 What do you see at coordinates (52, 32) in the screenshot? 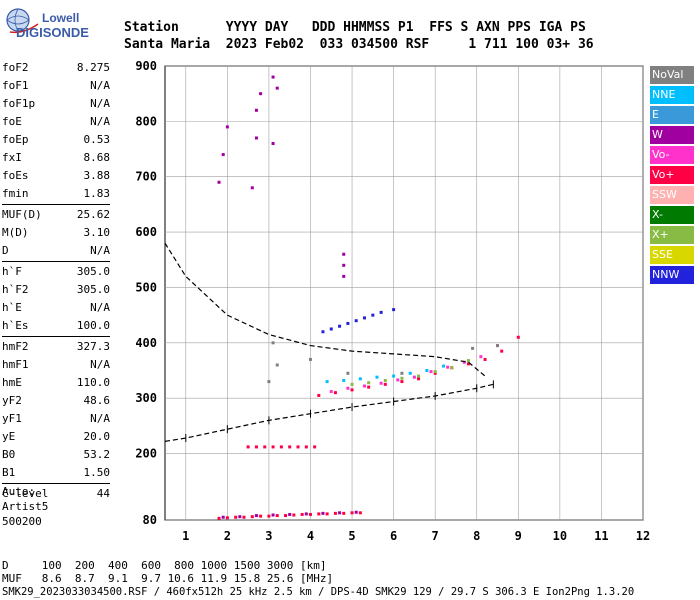
I see `logo-text-digisonde: DIGISONDE` at bounding box center [52, 32].